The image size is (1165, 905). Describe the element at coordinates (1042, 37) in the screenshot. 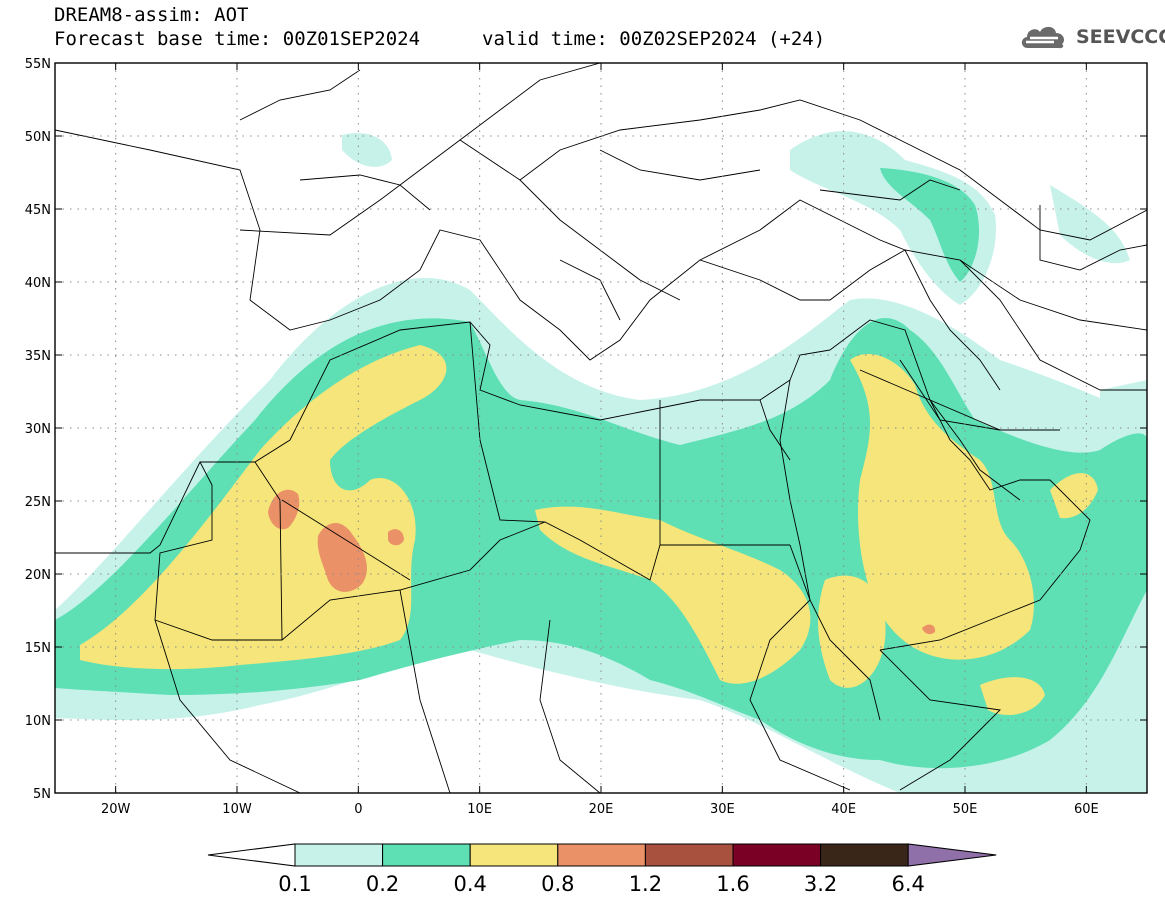

I see `cloud-logo-icon` at that location.